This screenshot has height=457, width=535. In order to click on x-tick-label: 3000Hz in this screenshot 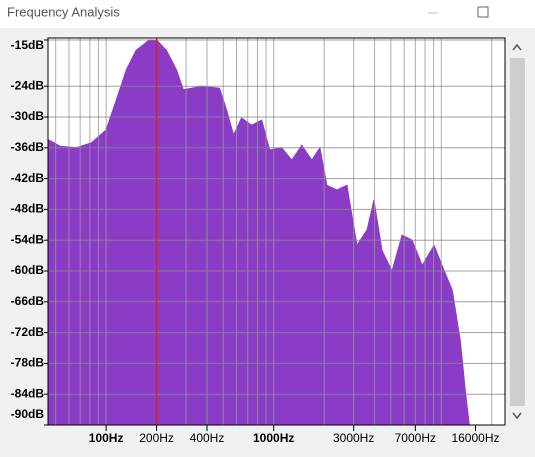, I will do `click(353, 438)`.